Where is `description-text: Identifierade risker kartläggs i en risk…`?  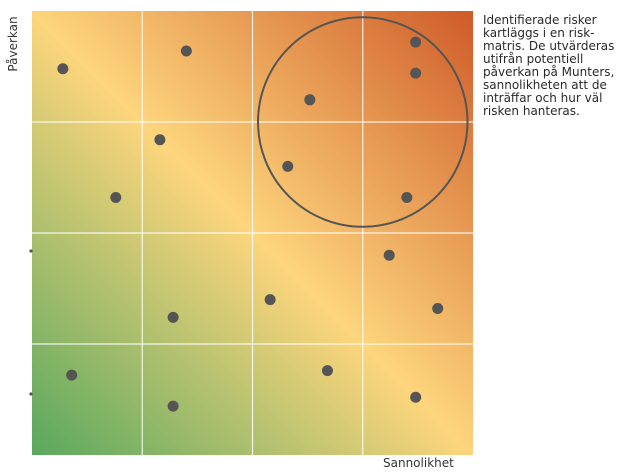 description-text: Identifierade risker kartläggs i en risk… is located at coordinates (549, 65).